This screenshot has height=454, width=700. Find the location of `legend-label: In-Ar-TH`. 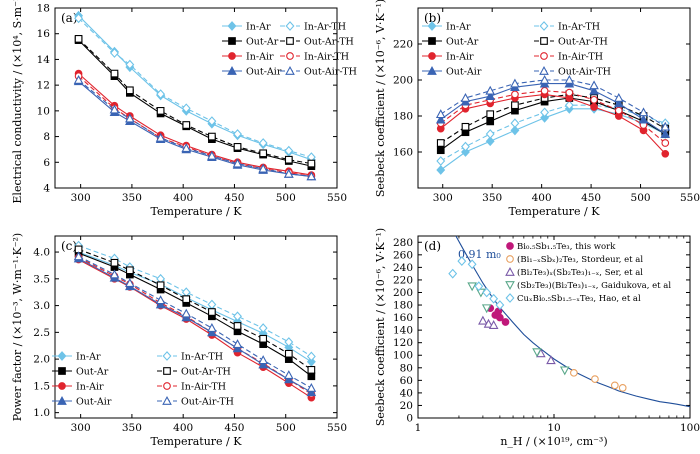

legend-label: In-Ar-TH is located at coordinates (579, 27).